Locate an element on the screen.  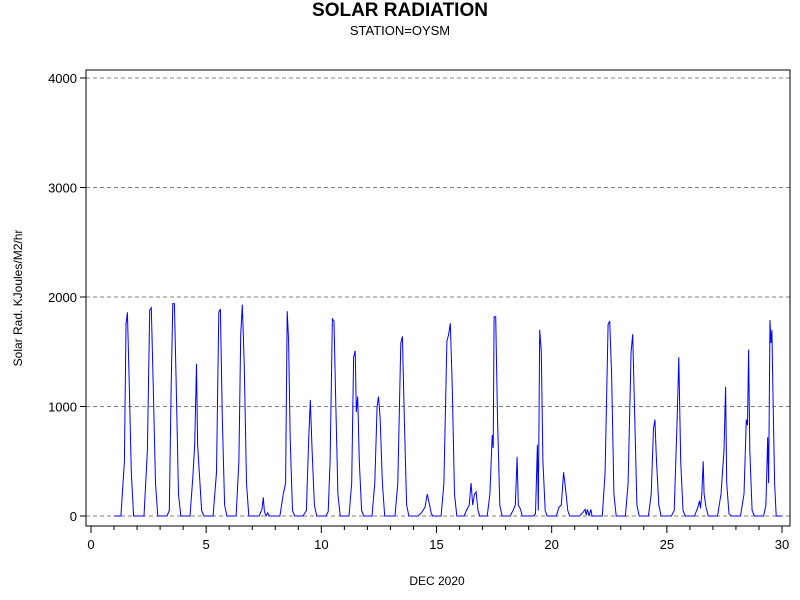
x-axis-title: DEC 2020 is located at coordinates (437, 581).